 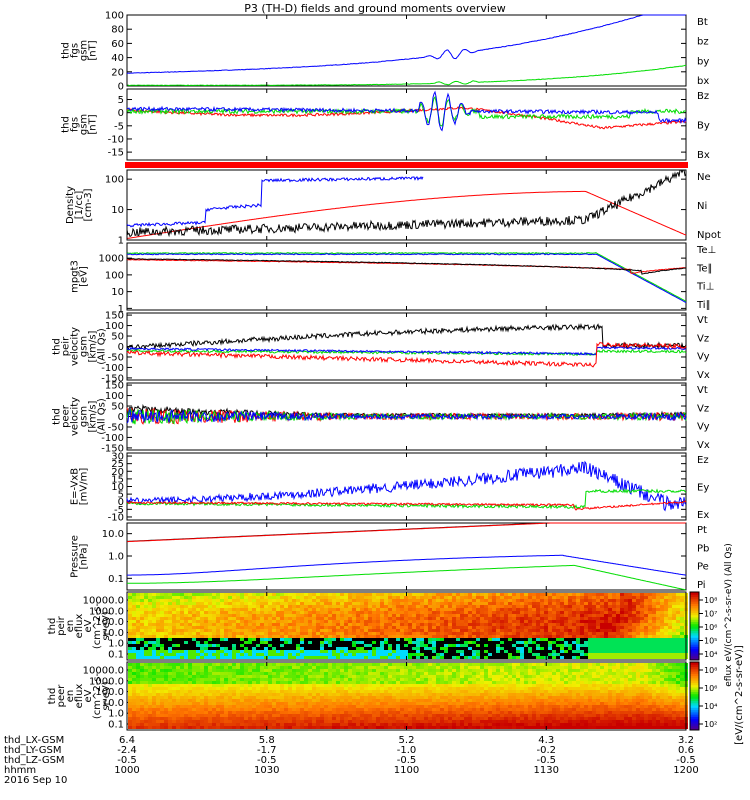 I want to click on y-tick-label: 100, so click(x=114, y=16).